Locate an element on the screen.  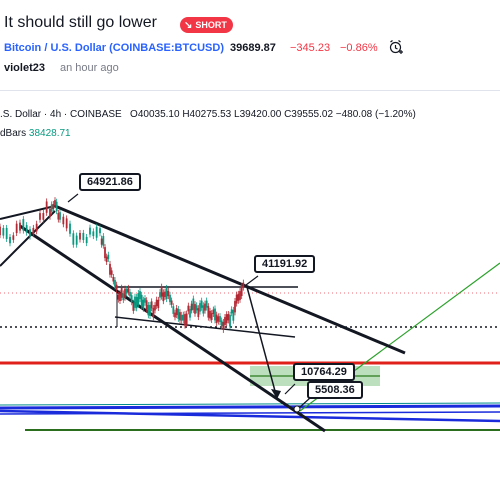
alarm-clock-plus-icon is located at coordinates (396, 47).